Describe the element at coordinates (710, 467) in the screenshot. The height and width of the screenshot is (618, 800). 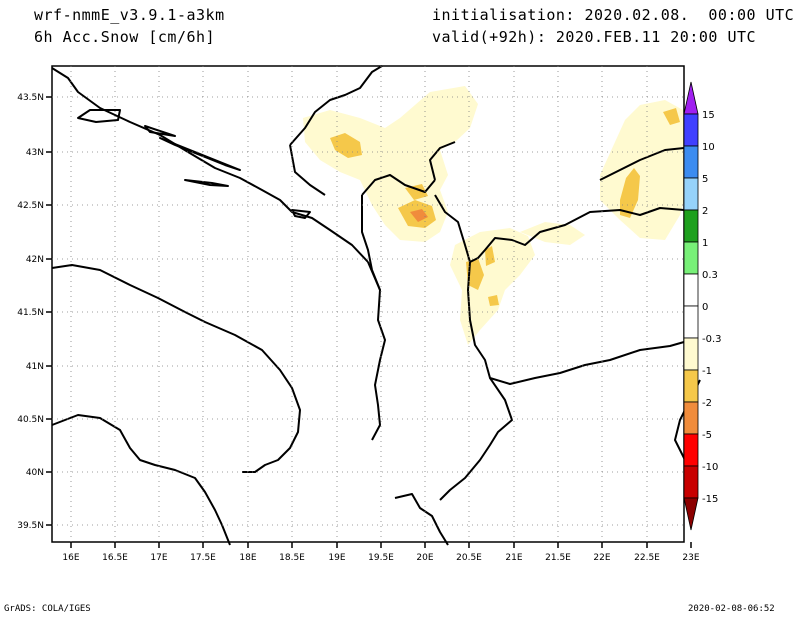
I see `colorbar-label: -10` at that location.